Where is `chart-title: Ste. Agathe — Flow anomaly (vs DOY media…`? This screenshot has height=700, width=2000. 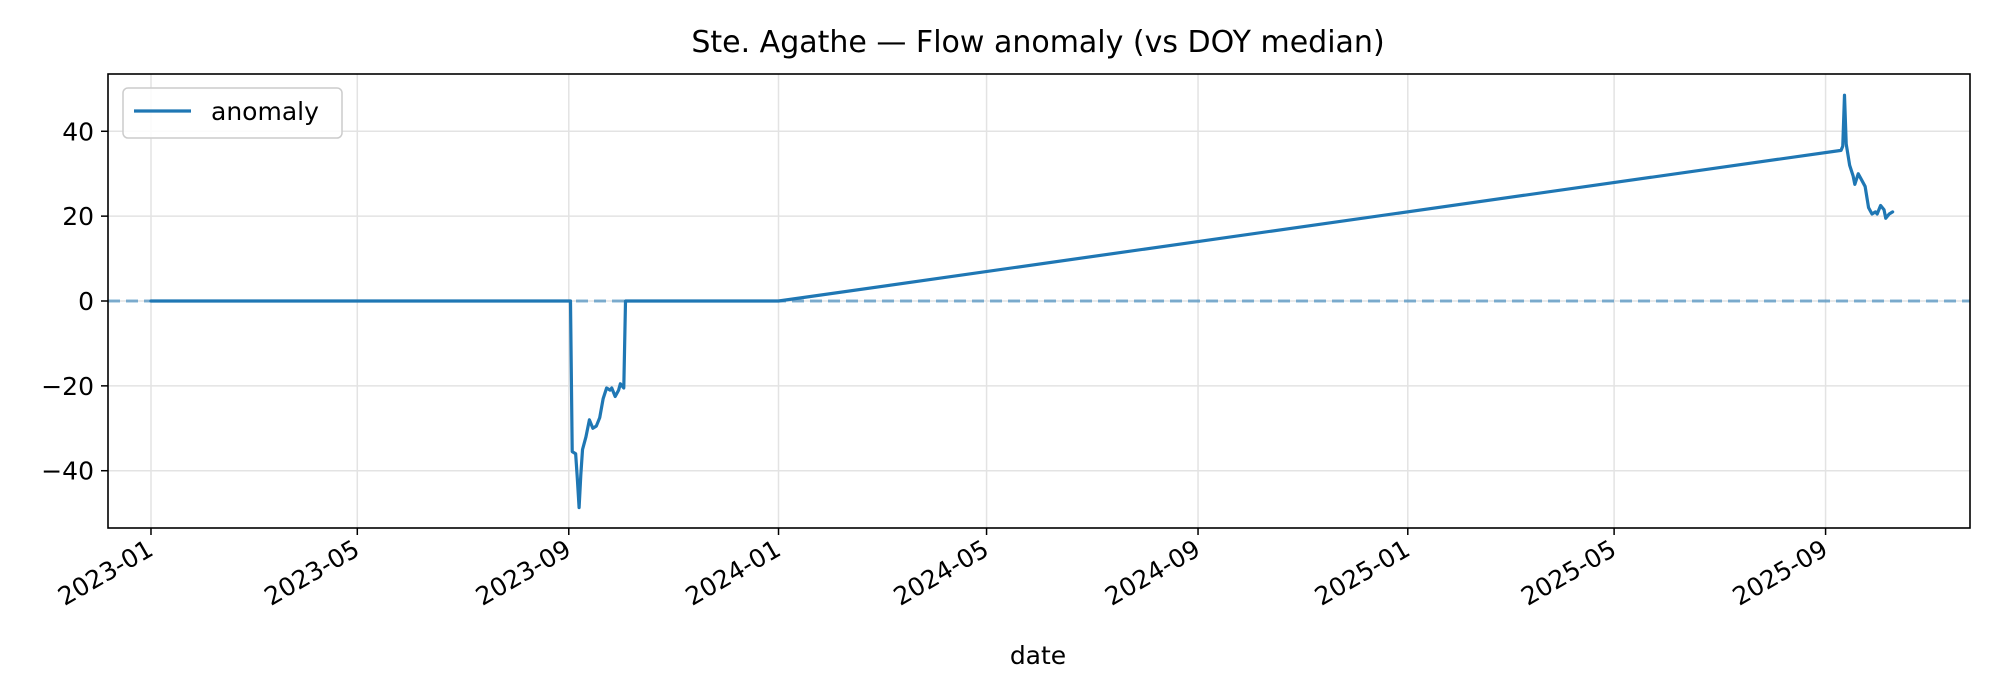
chart-title: Ste. Agathe — Flow anomaly (vs DOY media… is located at coordinates (1037, 42).